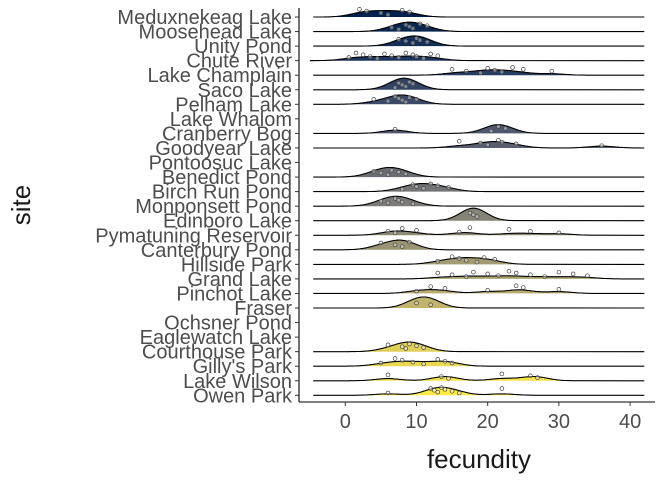 This screenshot has height=480, width=672. I want to click on y-tick-label: Saco Lake, so click(244, 91).